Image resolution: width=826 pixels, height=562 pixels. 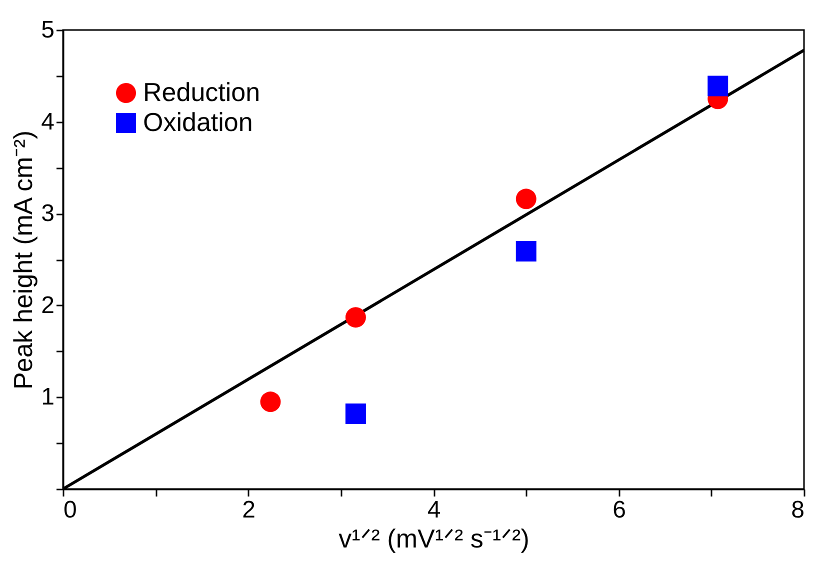 I want to click on x-tick-label: 4, so click(x=434, y=510).